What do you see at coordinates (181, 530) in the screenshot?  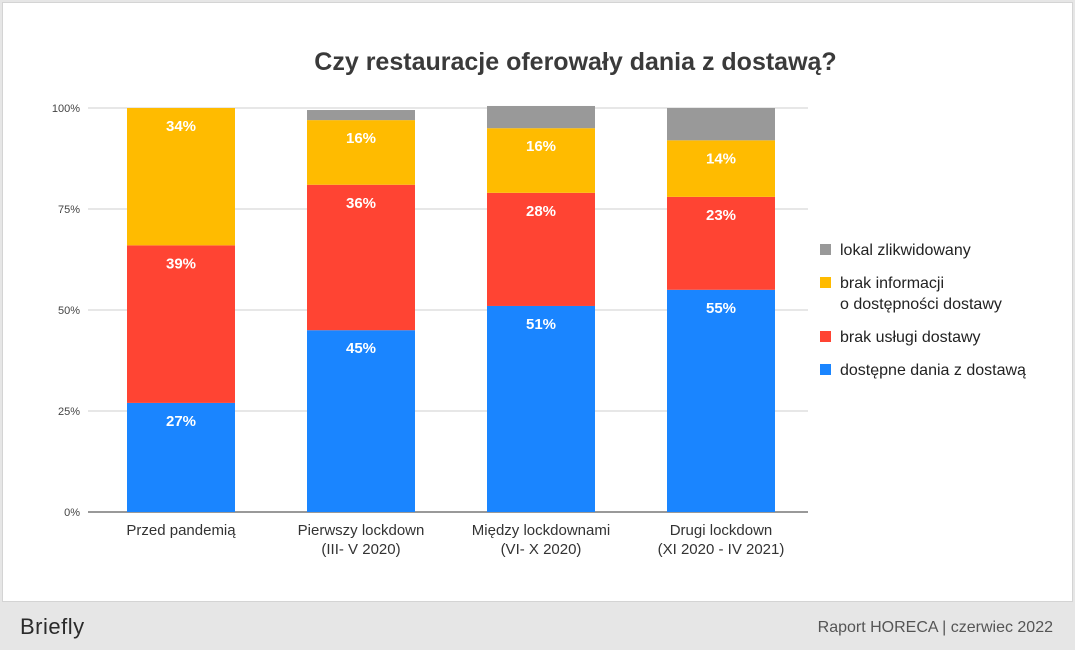 I see `x-category-label: Przed pandemią` at bounding box center [181, 530].